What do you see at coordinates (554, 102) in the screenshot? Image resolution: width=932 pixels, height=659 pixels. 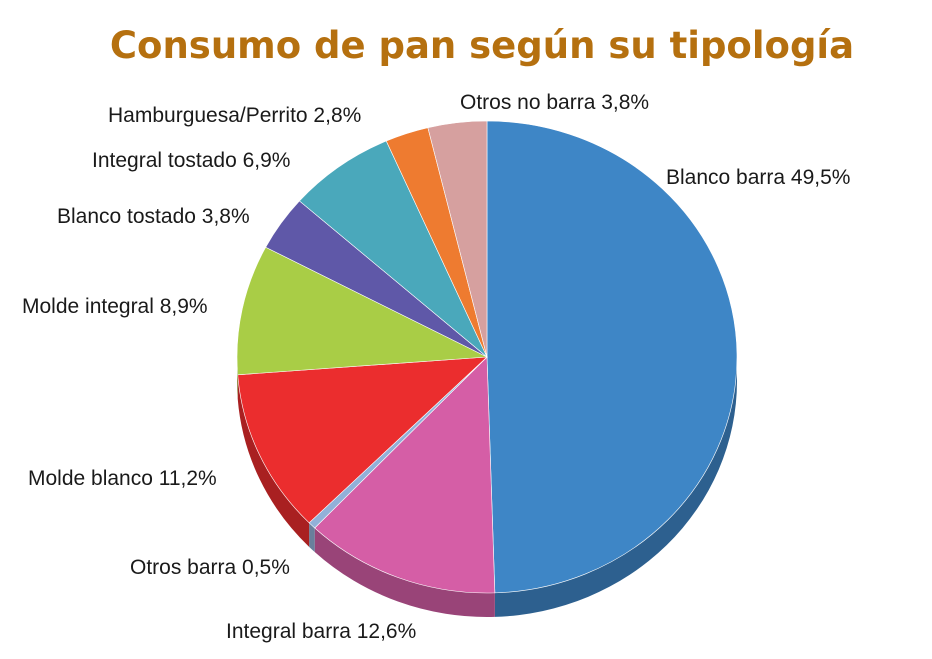 I see `slice-label-otros-no-barra-3-8: Otros no barra 3,8%` at bounding box center [554, 102].